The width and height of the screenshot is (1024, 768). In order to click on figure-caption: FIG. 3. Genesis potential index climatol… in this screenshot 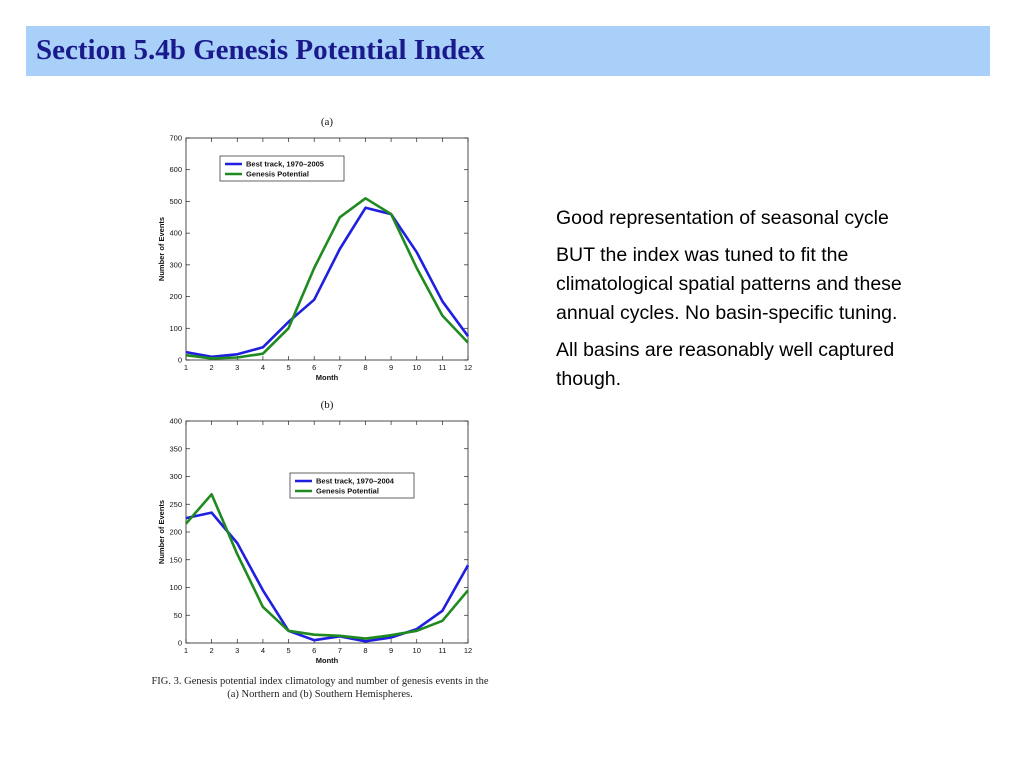, I will do `click(320, 688)`.